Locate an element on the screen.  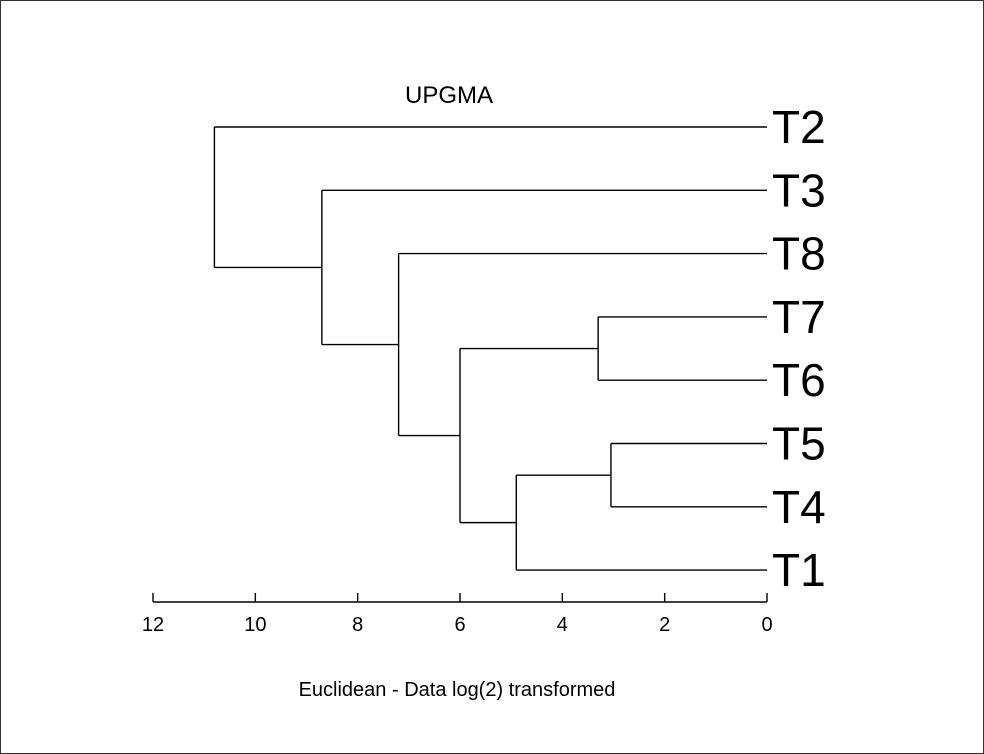
chart-title: UPGMA is located at coordinates (449, 95).